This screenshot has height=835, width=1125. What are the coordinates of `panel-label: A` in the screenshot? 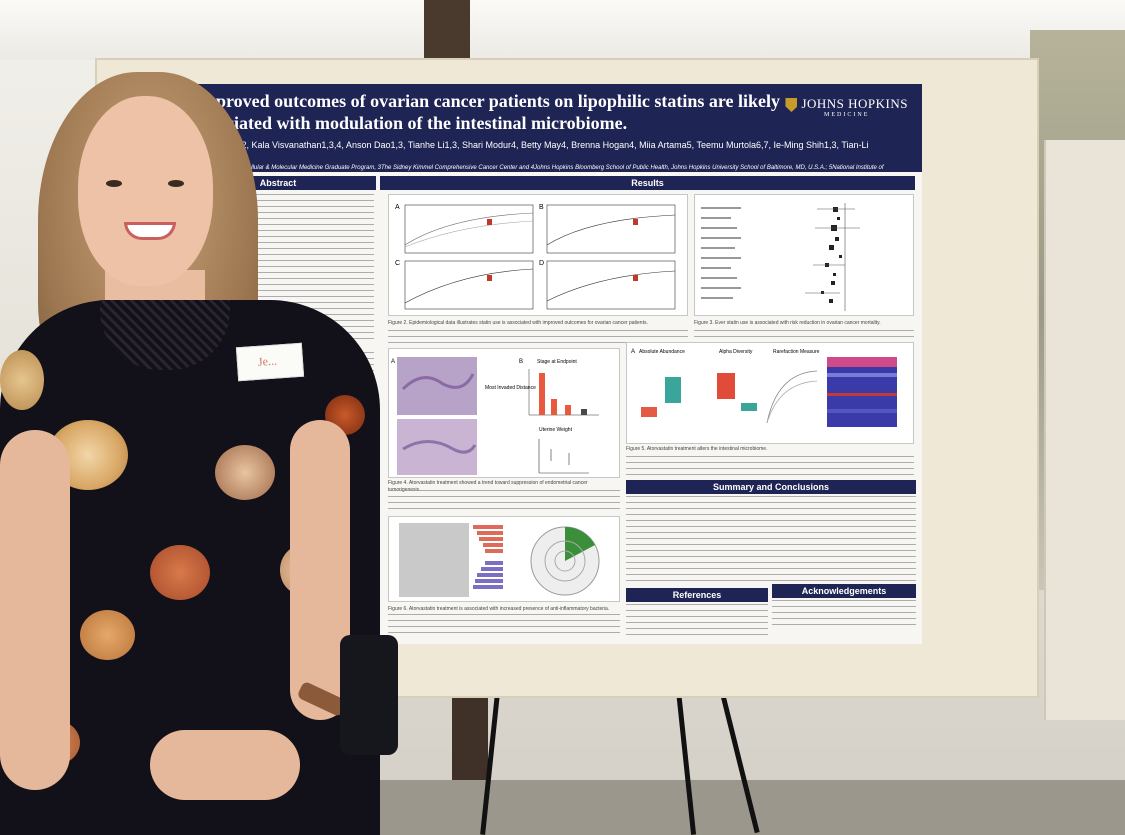 It's located at (397, 207).